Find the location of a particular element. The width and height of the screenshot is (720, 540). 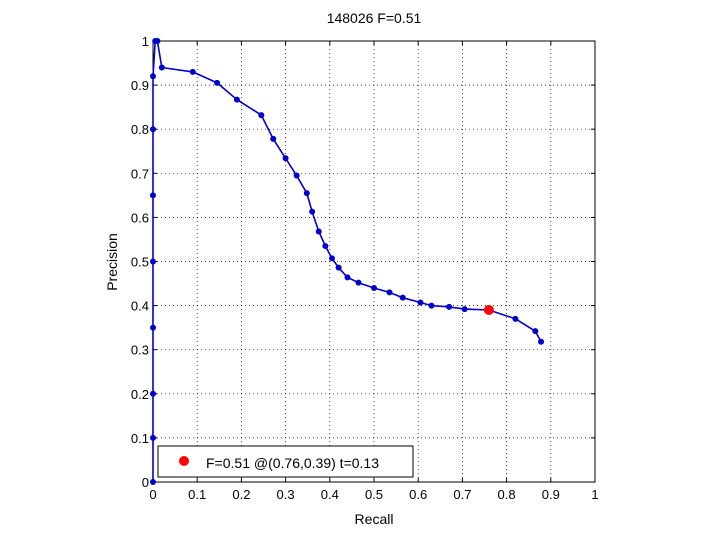

legend: F=0.51 @(0.76,0.39) t=0.13 is located at coordinates (285, 461).